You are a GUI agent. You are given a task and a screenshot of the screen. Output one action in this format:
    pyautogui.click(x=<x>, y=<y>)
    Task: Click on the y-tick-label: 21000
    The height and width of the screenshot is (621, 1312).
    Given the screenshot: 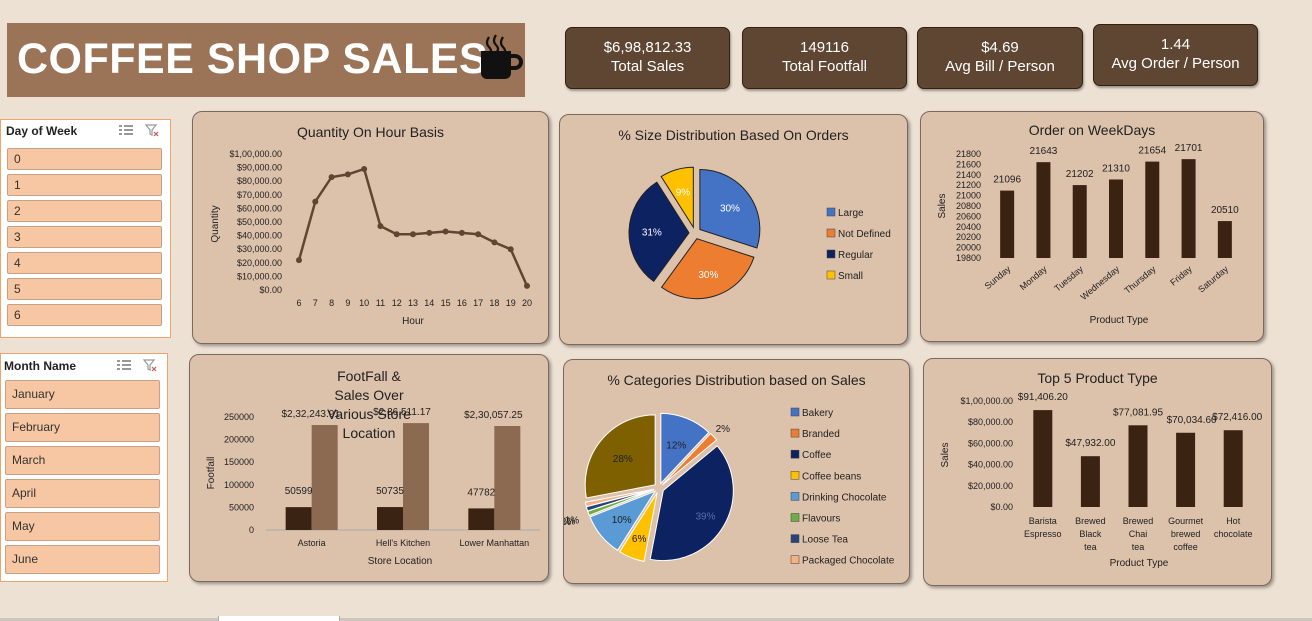 What is the action you would take?
    pyautogui.click(x=968, y=196)
    